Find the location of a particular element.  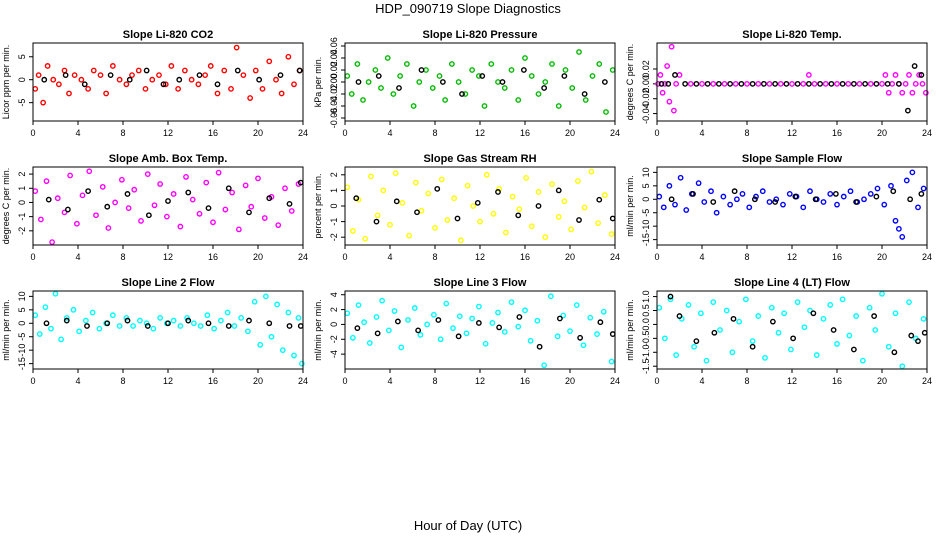

x-tick-label: 24 is located at coordinates (927, 381).